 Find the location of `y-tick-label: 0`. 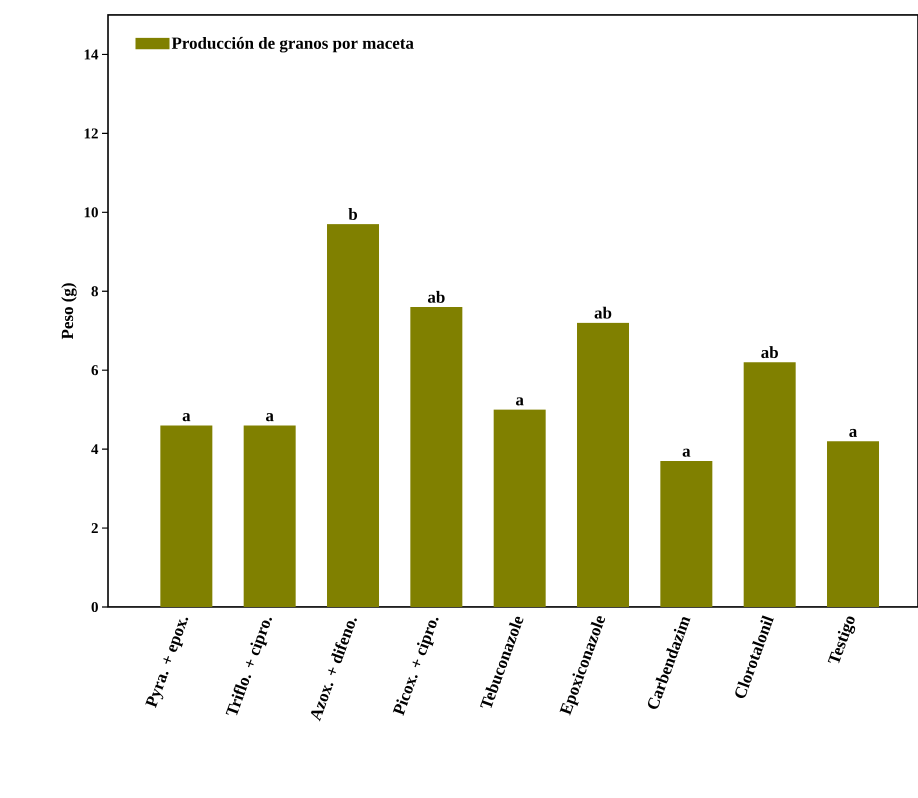

y-tick-label: 0 is located at coordinates (95, 607).